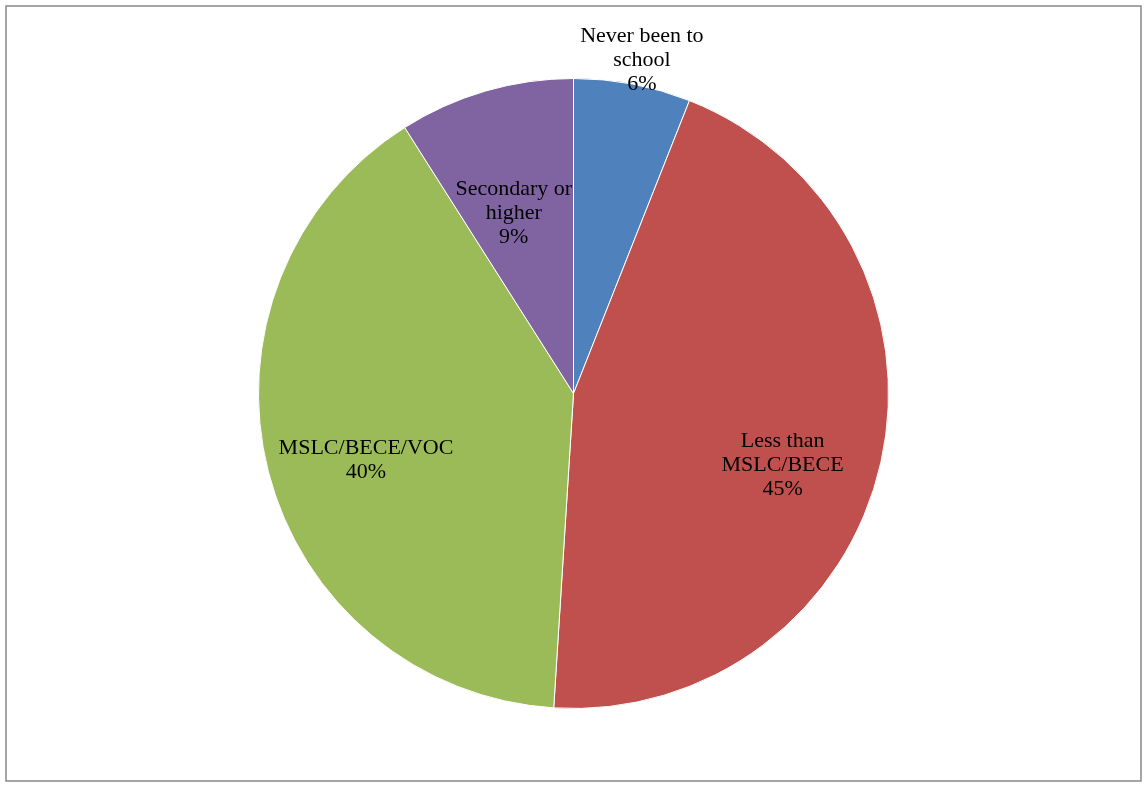 Image resolution: width=1147 pixels, height=789 pixels. Describe the element at coordinates (782, 488) in the screenshot. I see `data-label: 45%` at that location.